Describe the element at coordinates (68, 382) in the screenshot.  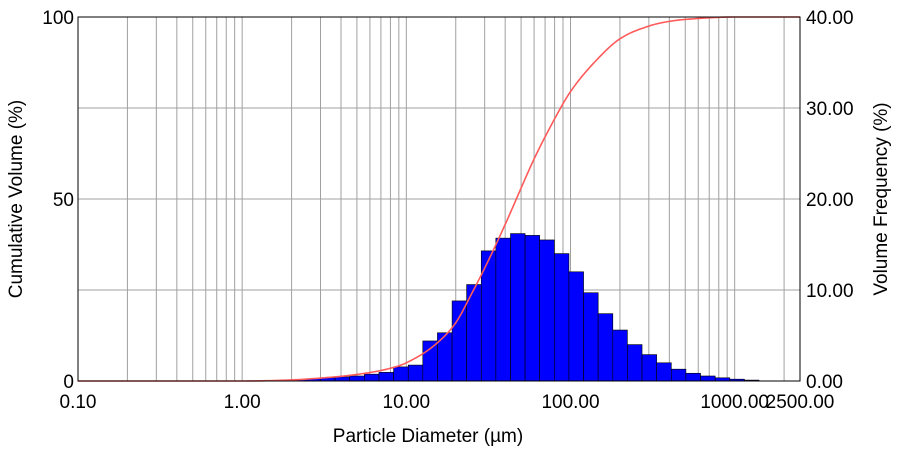
I see `y-left-tick-label: 0` at that location.